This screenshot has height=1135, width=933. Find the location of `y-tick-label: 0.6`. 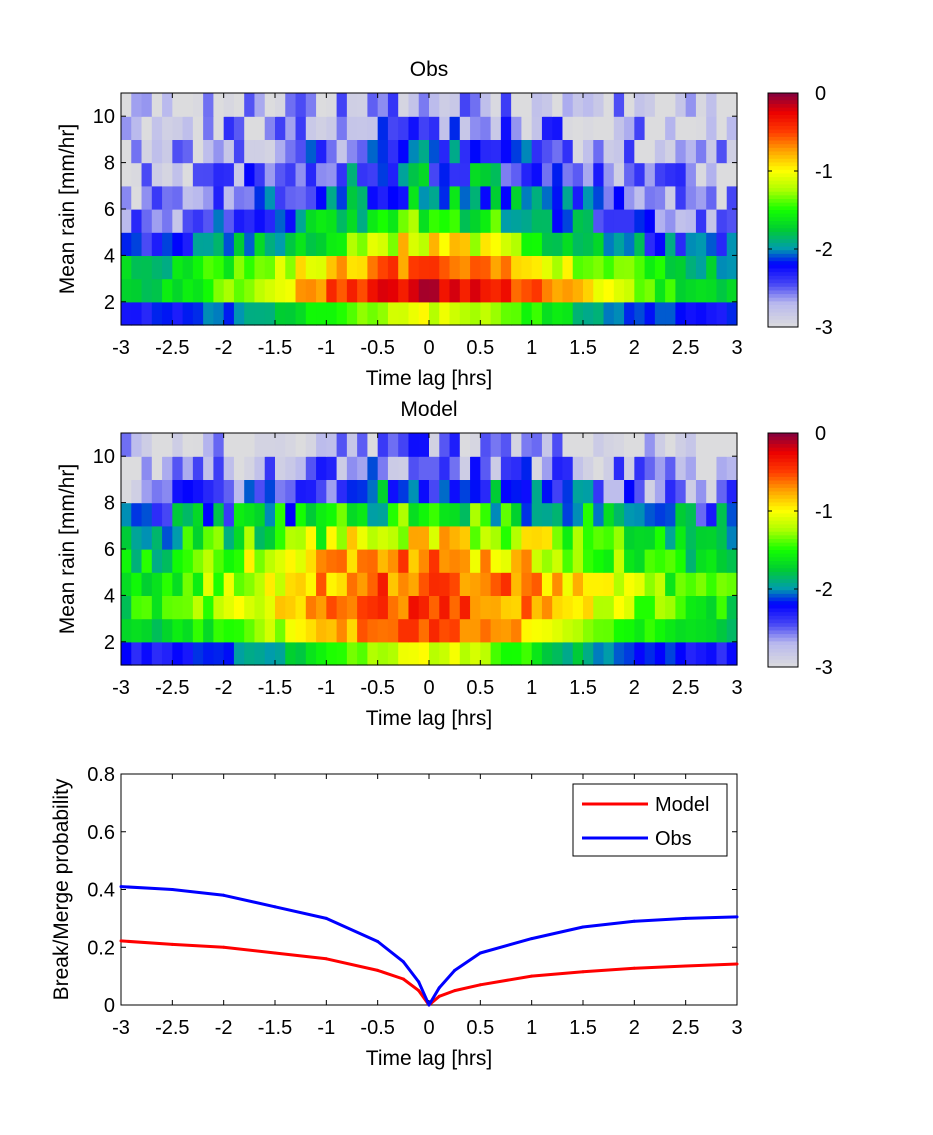

y-tick-label: 0.6 is located at coordinates (101, 833).